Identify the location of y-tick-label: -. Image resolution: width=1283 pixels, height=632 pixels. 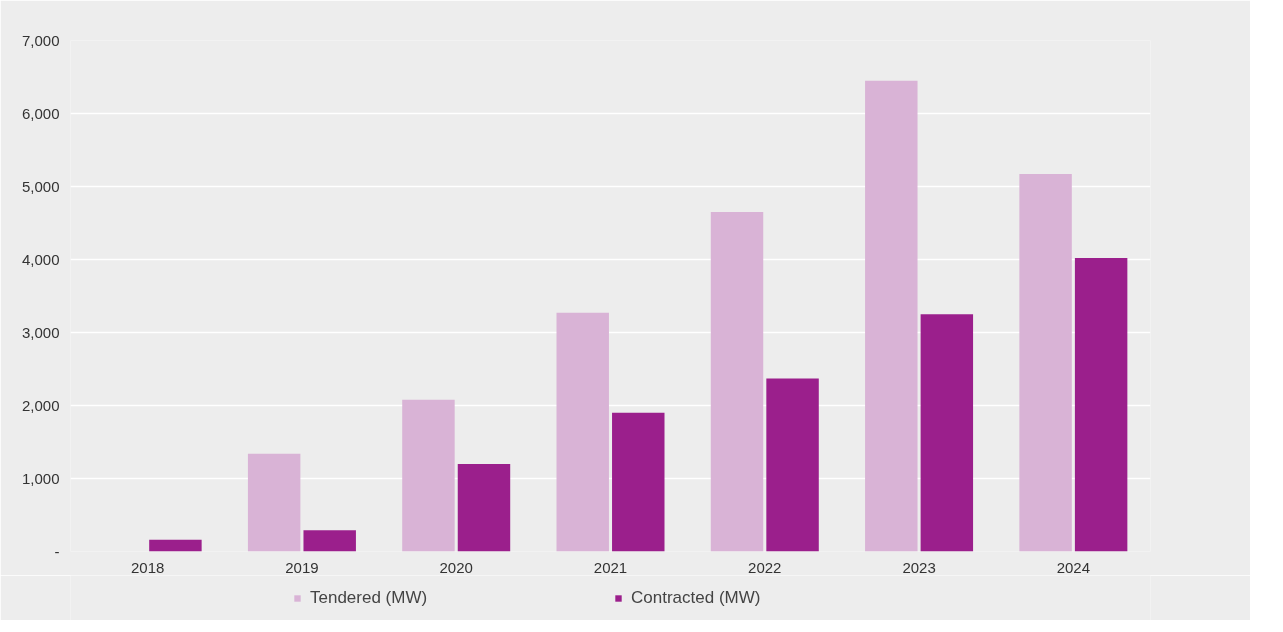
(57, 551).